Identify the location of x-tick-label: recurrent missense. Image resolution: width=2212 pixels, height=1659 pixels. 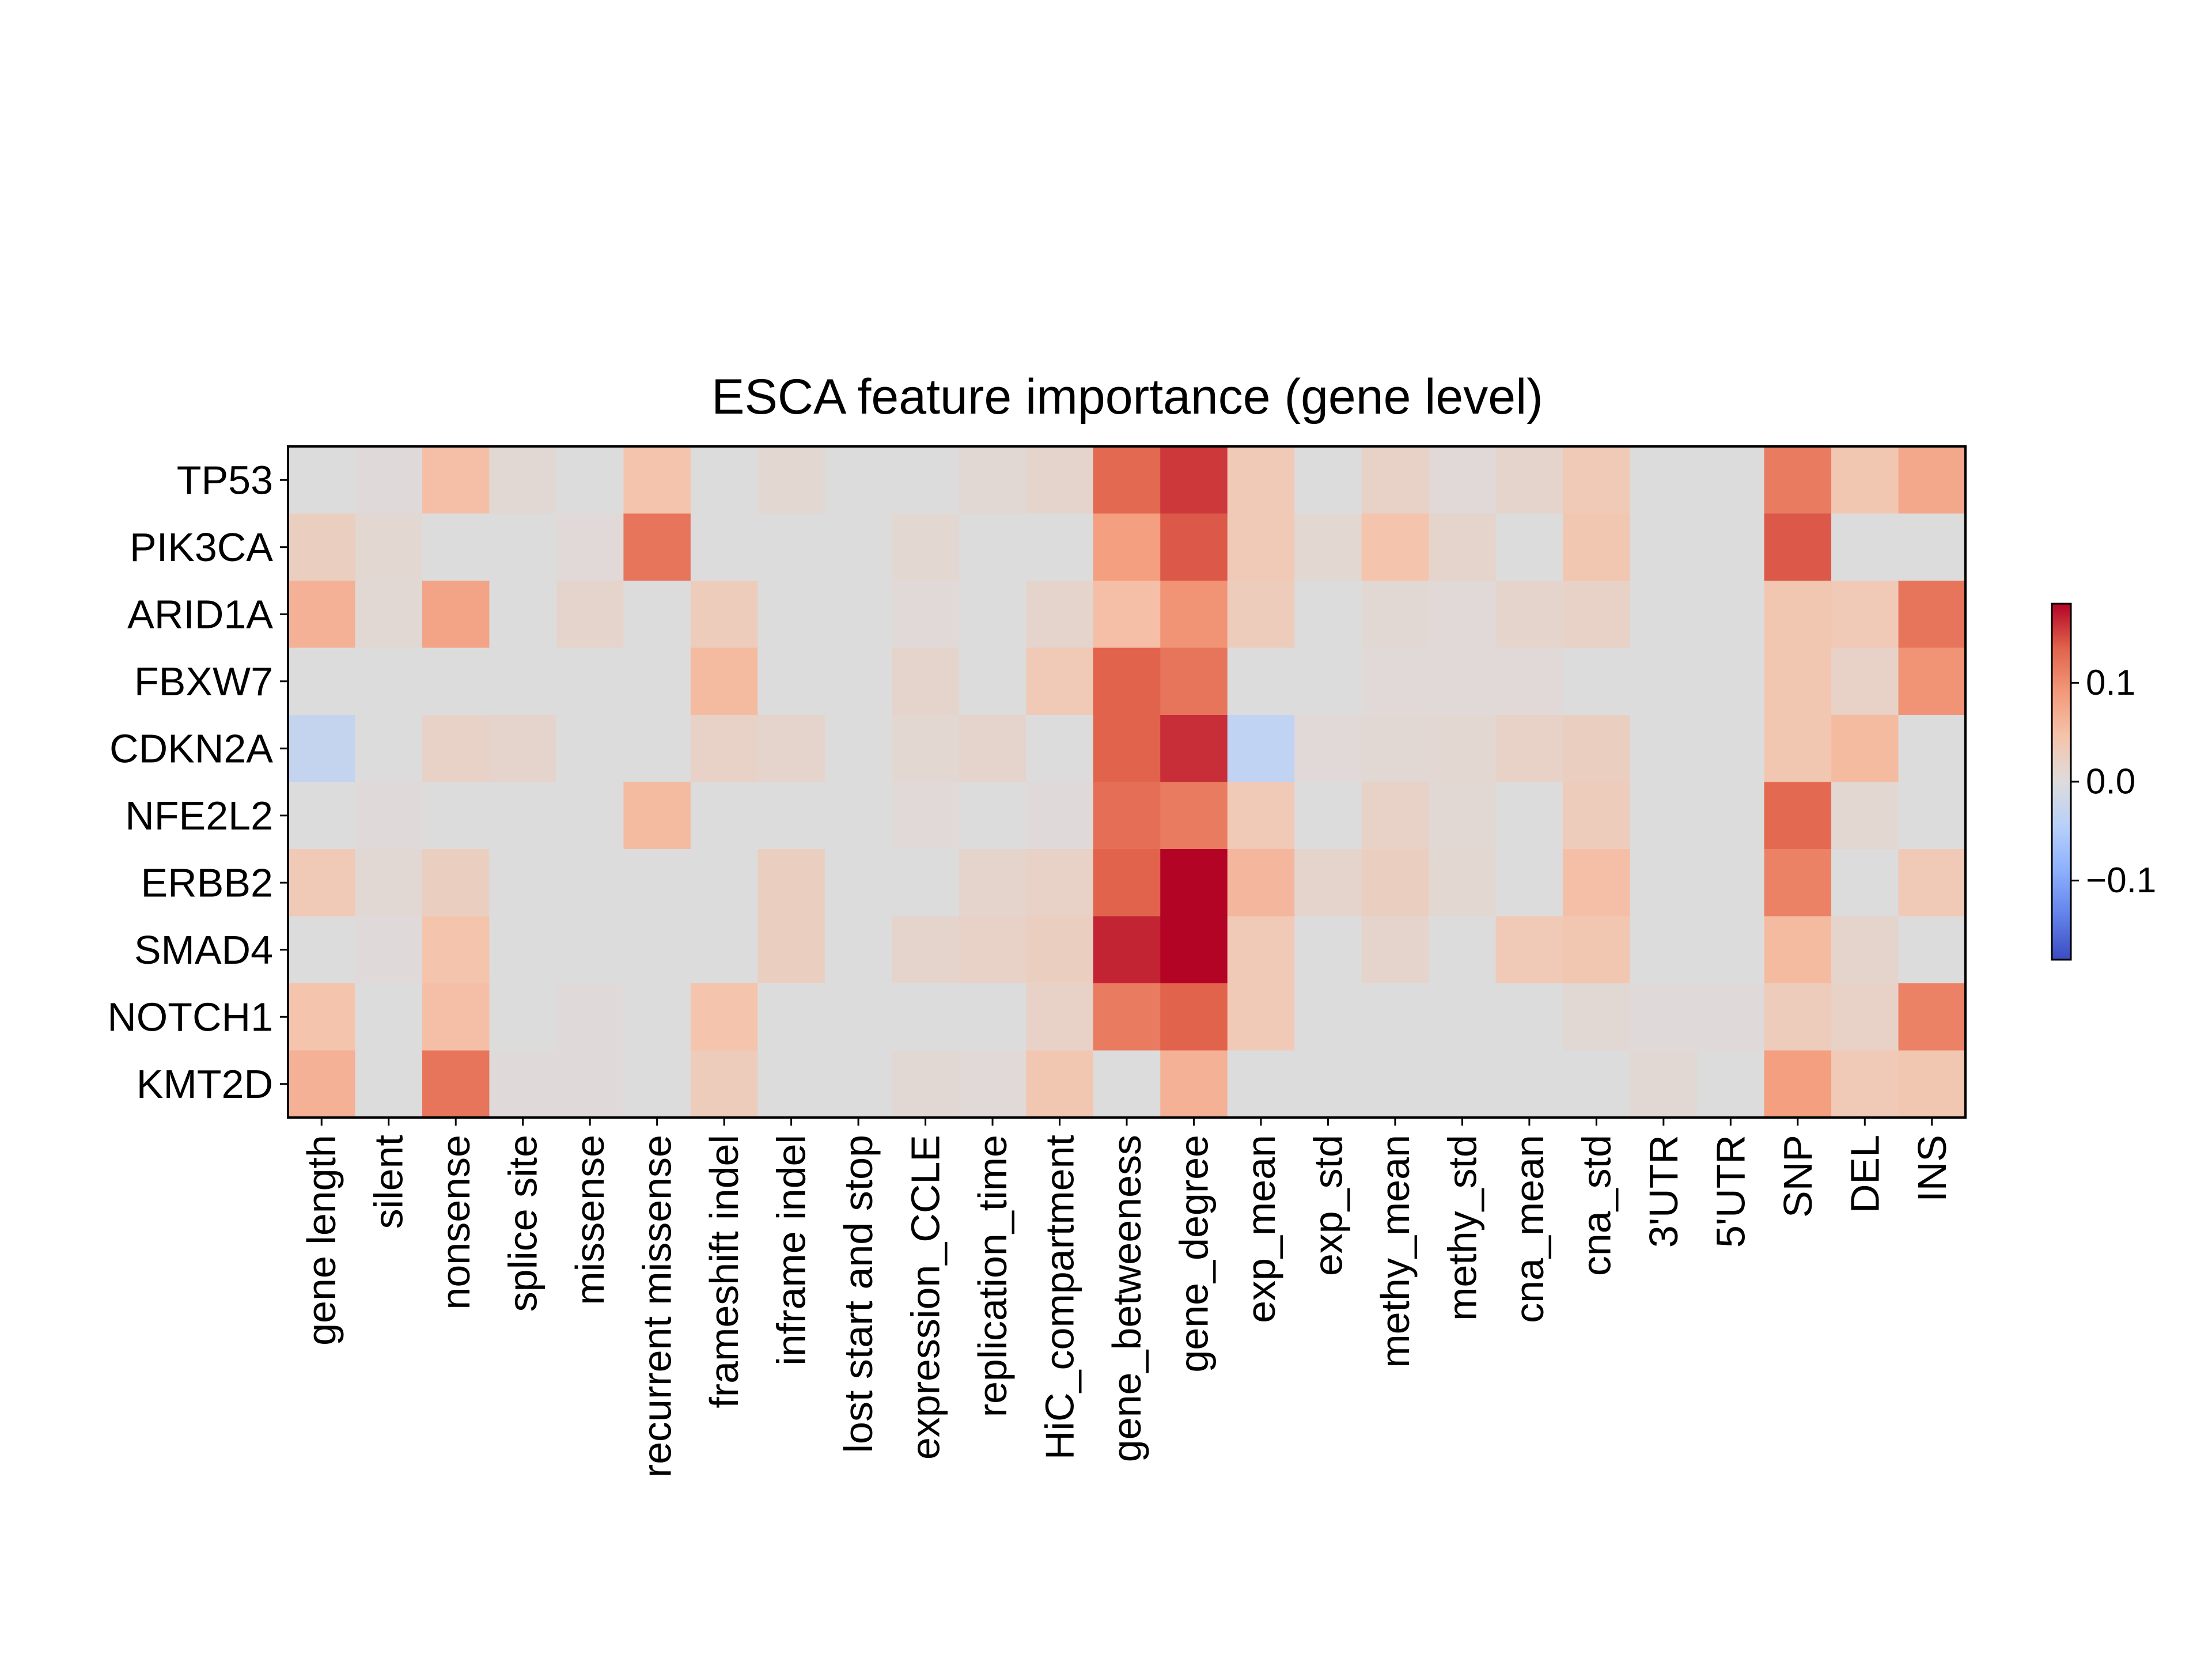
(657, 1306).